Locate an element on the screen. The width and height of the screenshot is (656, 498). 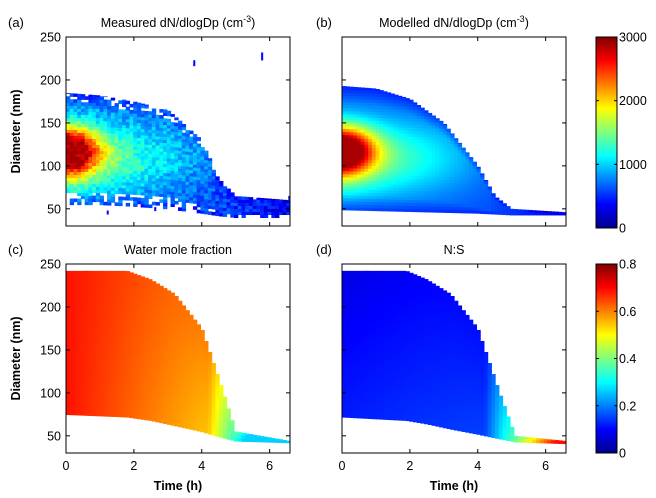
panel-label-d: (d) is located at coordinates (324, 249).